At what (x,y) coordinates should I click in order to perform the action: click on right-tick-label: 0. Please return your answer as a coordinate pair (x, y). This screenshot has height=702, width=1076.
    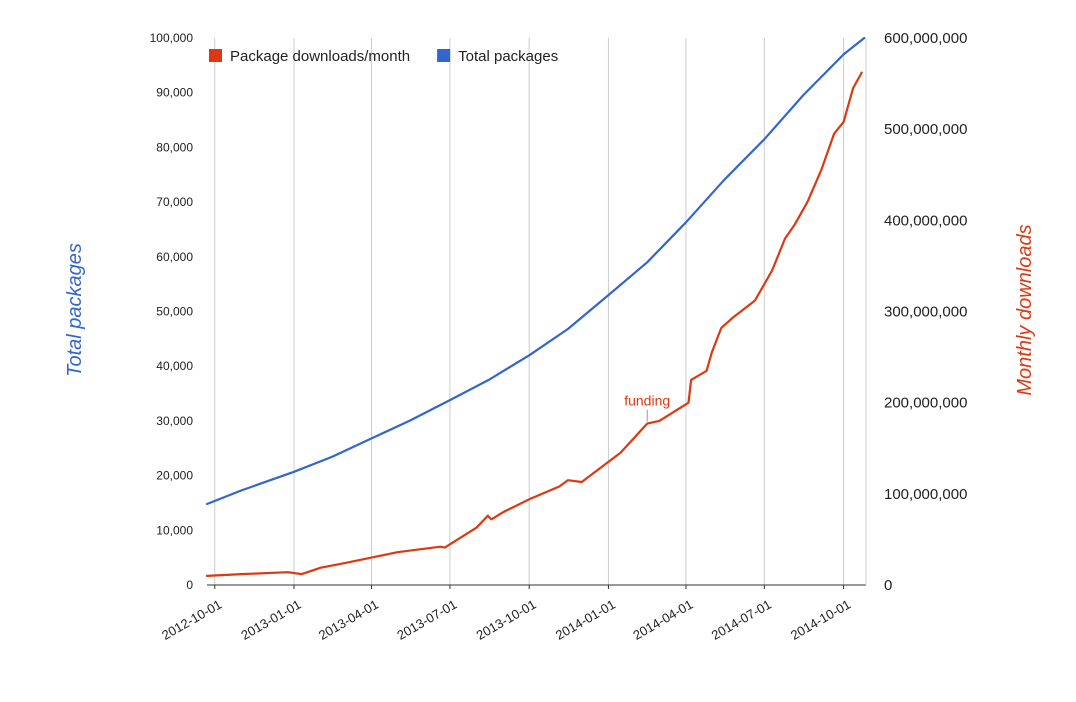
    Looking at the image, I should click on (888, 585).